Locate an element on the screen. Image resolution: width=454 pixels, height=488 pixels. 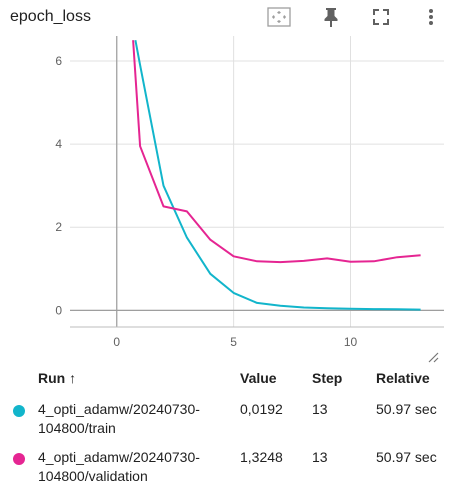
sort-arrow-icon: ↑ is located at coordinates (73, 378).